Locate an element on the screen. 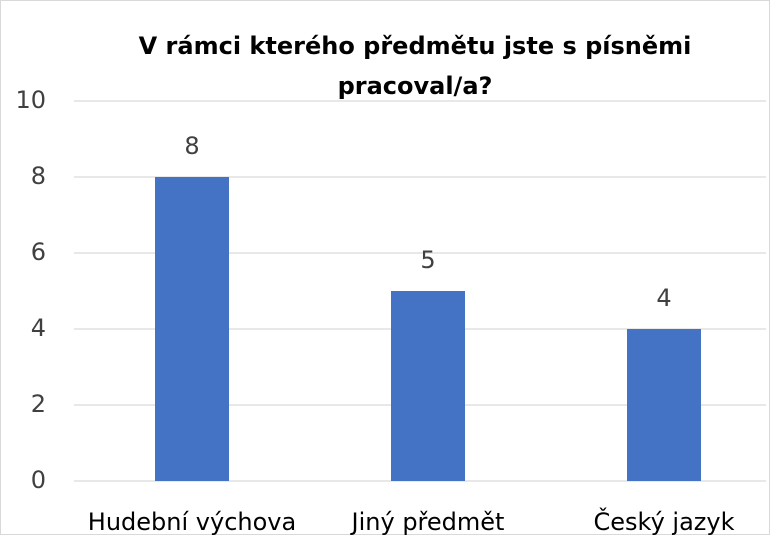 The image size is (770, 535). y-tick-label: 6 is located at coordinates (38, 252).